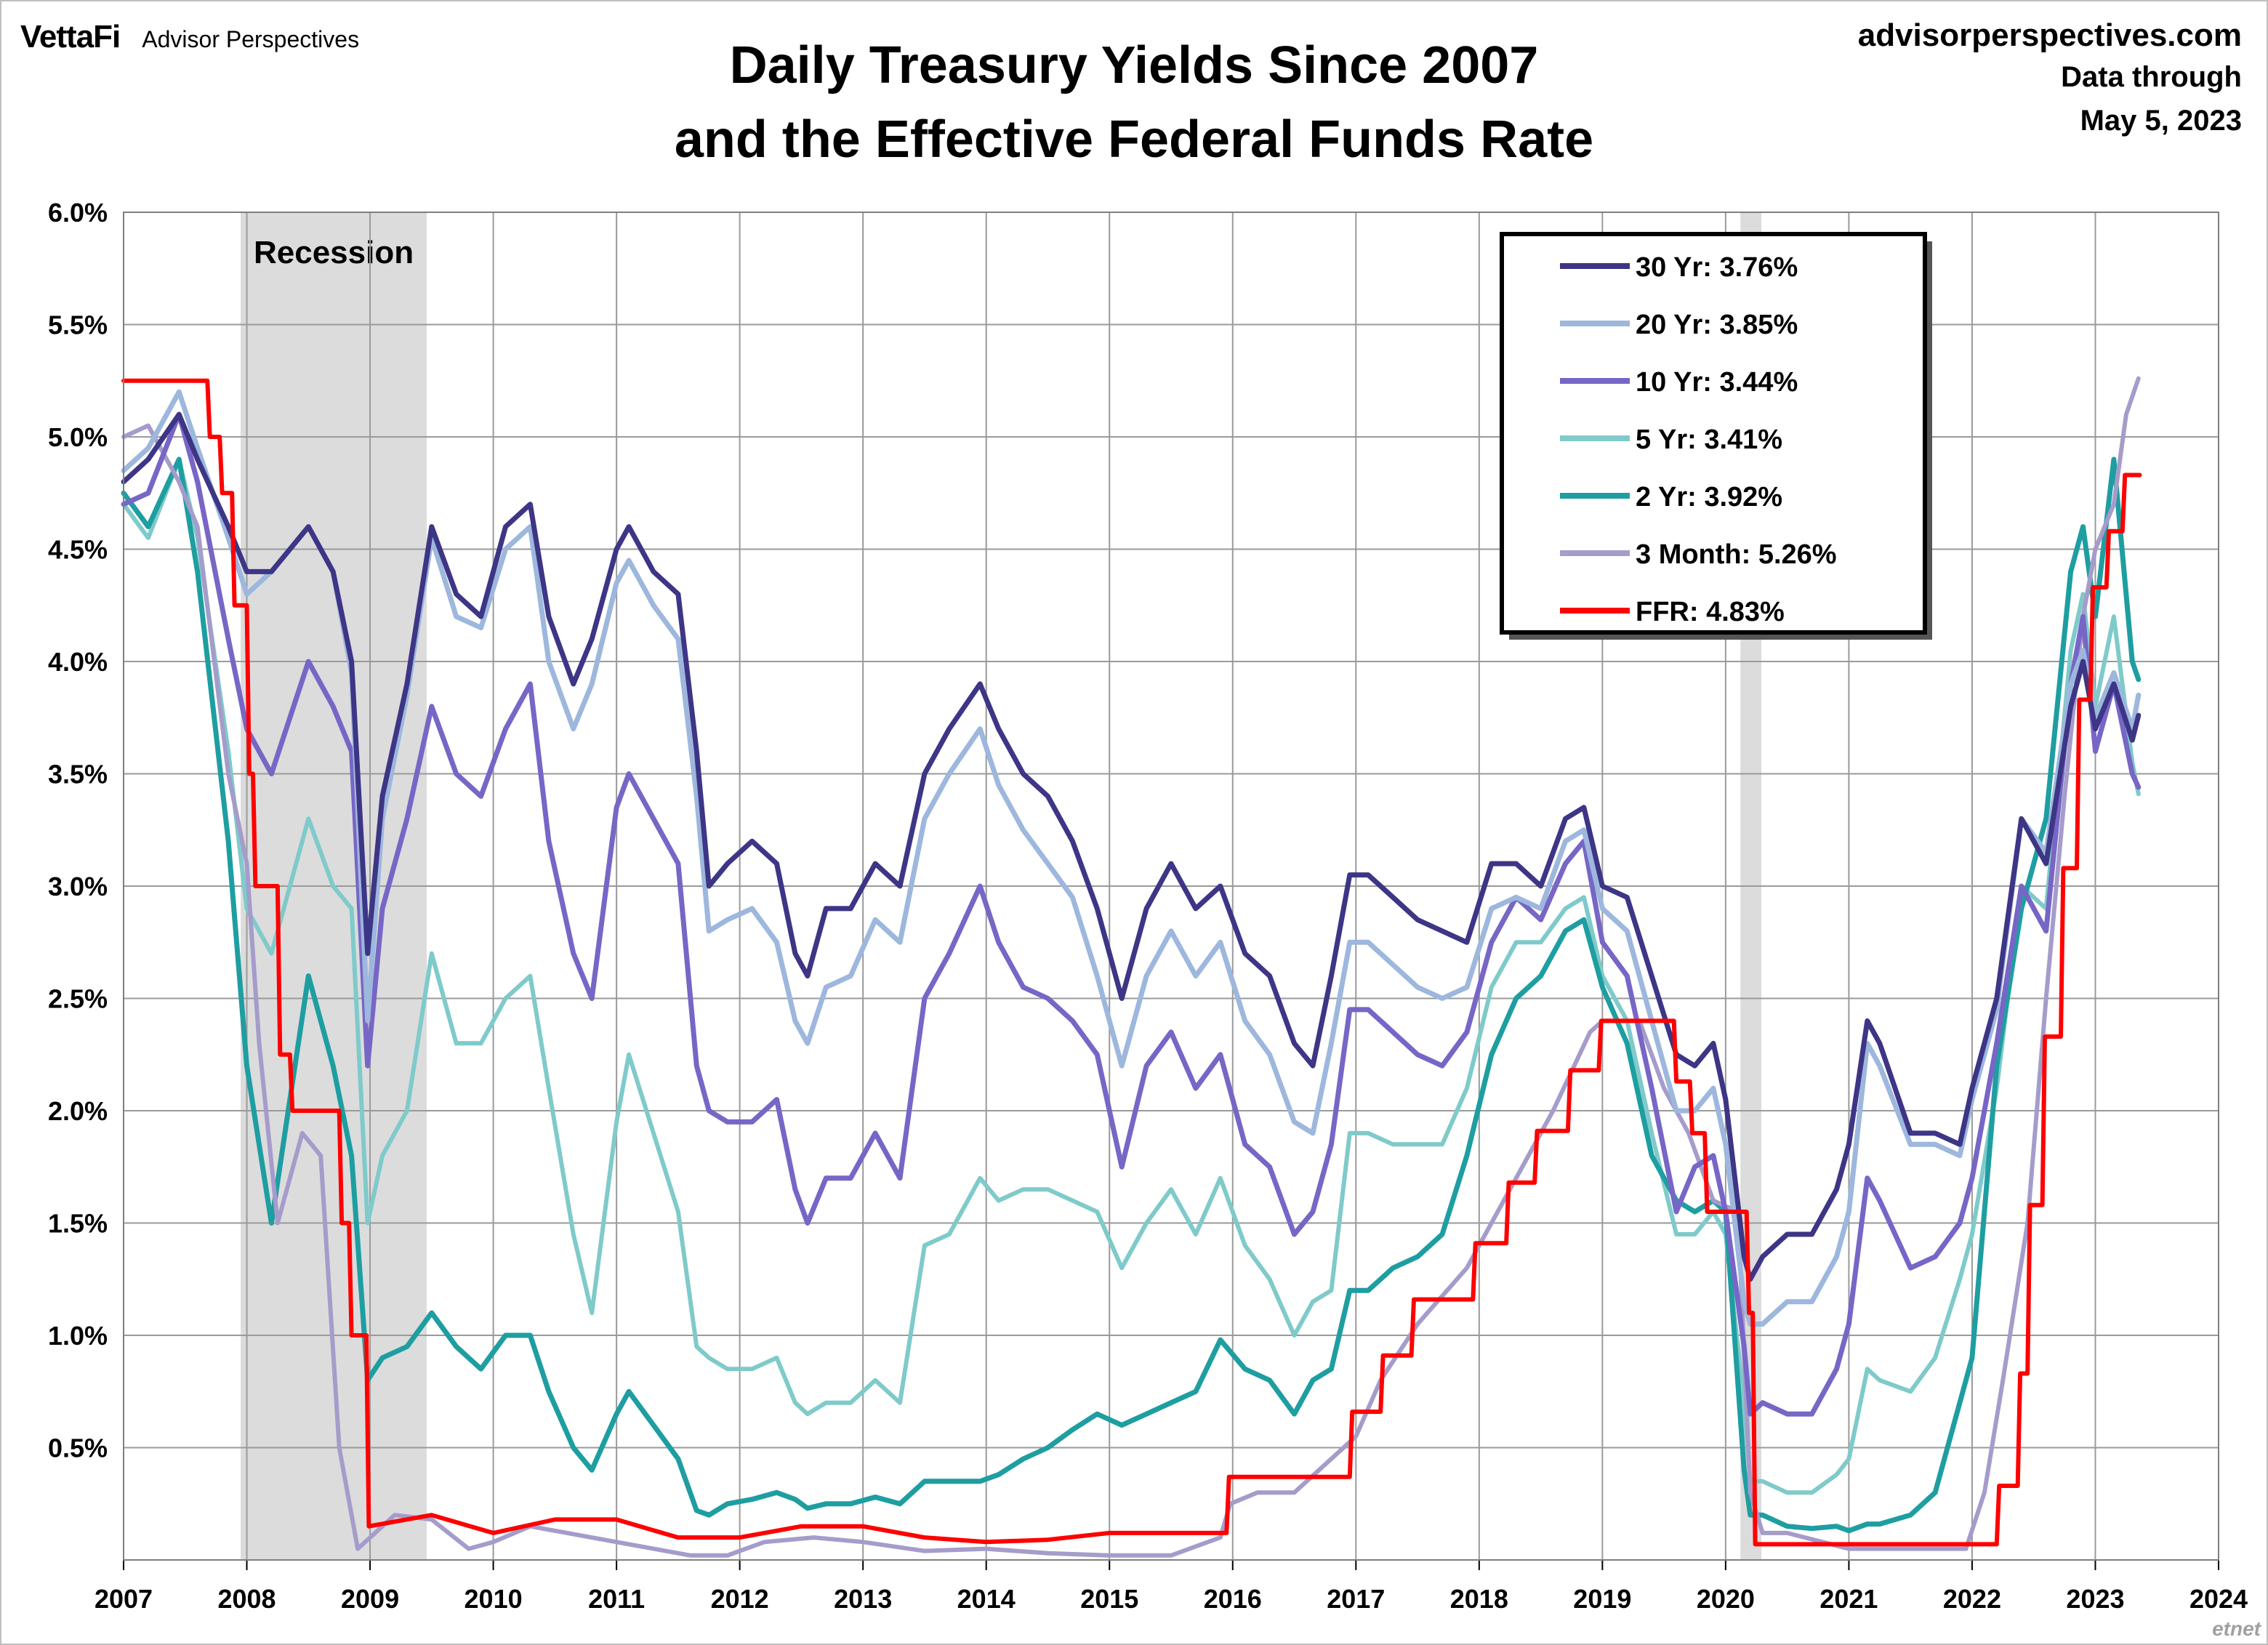 Image resolution: width=2268 pixels, height=1645 pixels. What do you see at coordinates (986, 1599) in the screenshot?
I see `x-tick-label: 2014` at bounding box center [986, 1599].